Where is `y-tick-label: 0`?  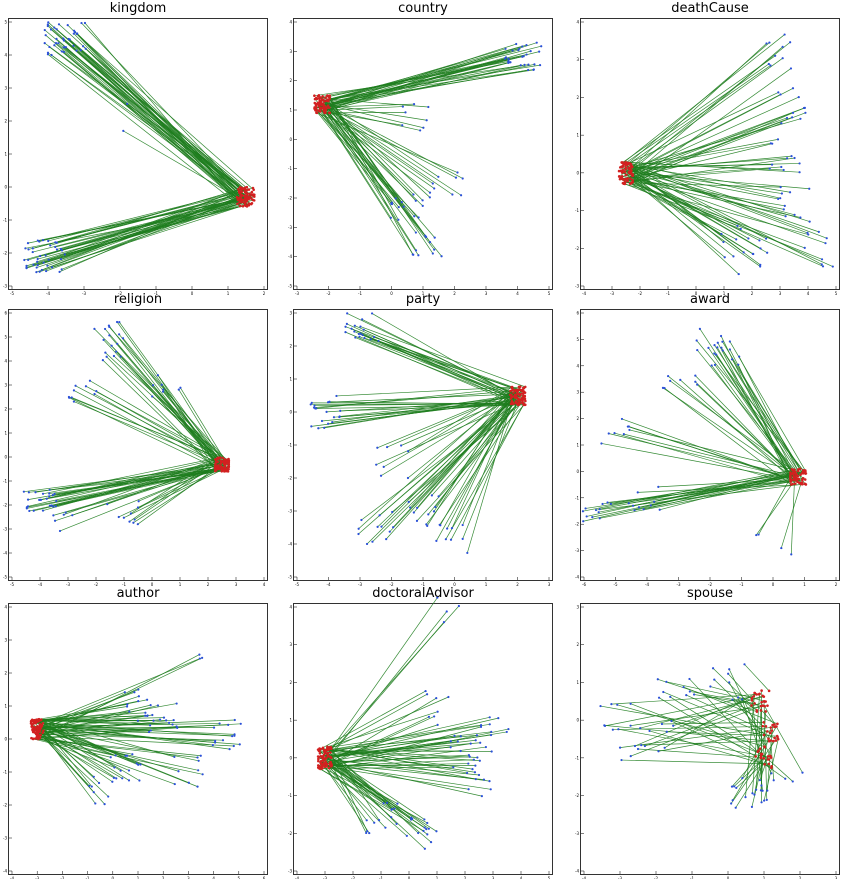
y-tick-label: 0 is located at coordinates (290, 757).